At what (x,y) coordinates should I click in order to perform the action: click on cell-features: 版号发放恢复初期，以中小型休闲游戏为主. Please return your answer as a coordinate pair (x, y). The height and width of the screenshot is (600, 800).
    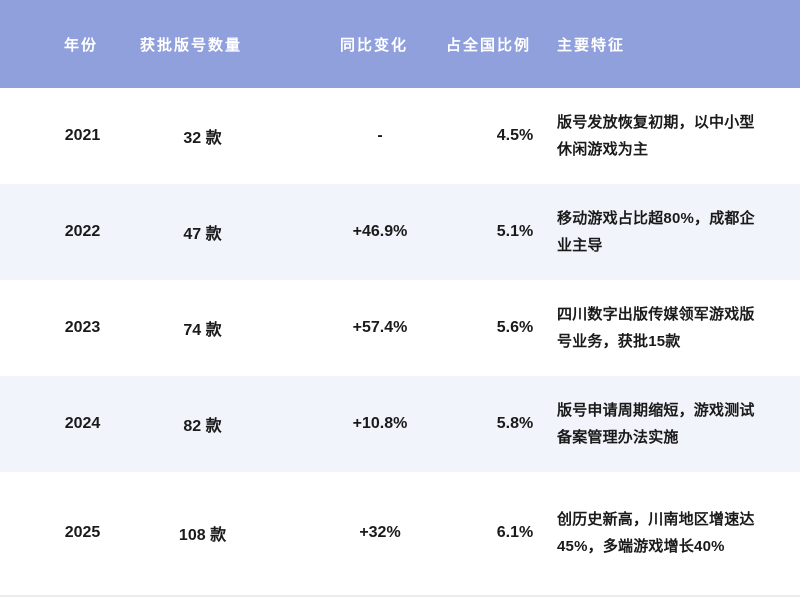
    Looking at the image, I should click on (656, 136).